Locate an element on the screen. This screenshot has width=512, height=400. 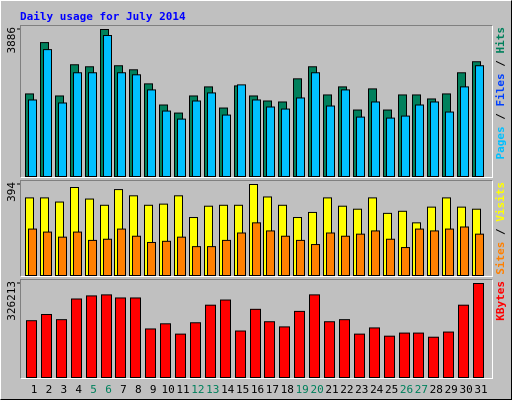
x-tick-label: 17 is located at coordinates (272, 389).